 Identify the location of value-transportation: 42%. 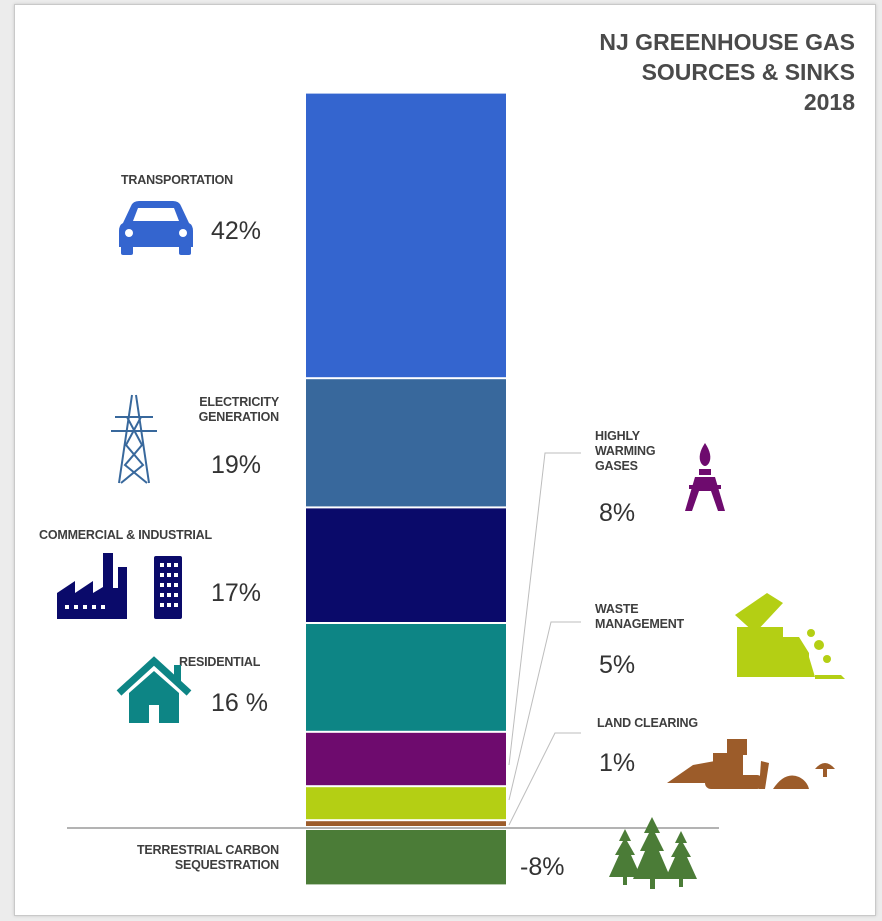
(236, 231).